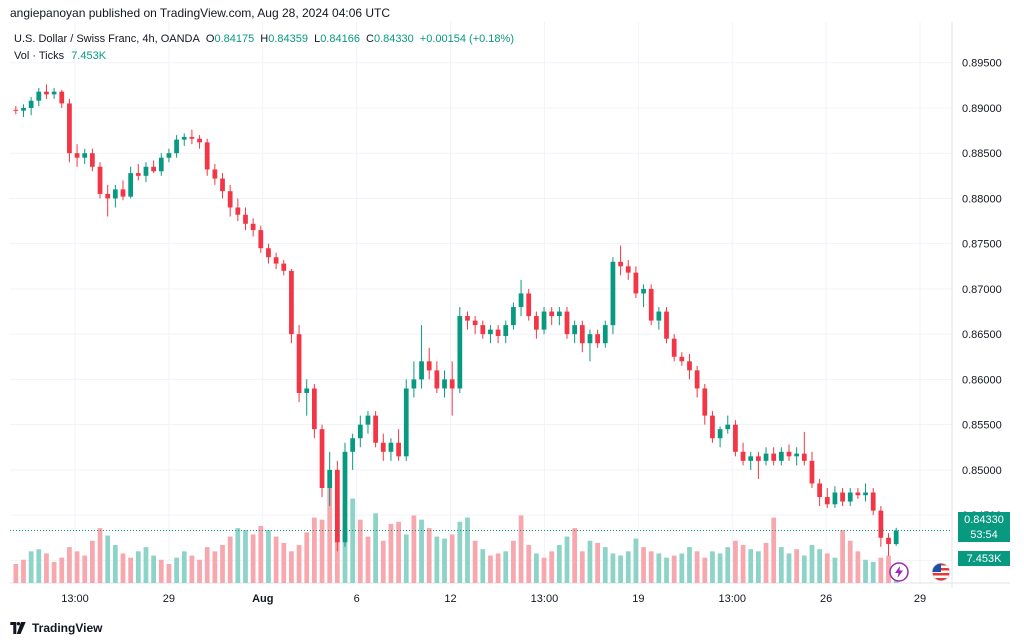 The height and width of the screenshot is (643, 1024). What do you see at coordinates (899, 572) in the screenshot?
I see `lightning-icon` at bounding box center [899, 572].